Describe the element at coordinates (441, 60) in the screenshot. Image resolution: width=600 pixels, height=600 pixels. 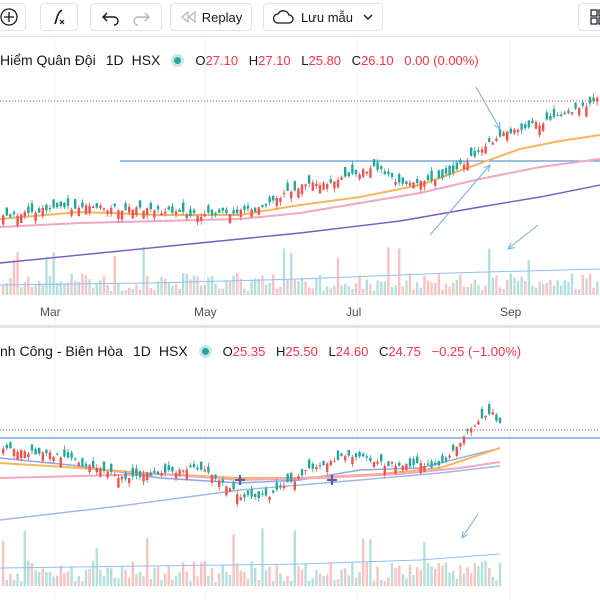
I see `change-value: 0.00 (0.00%)` at that location.